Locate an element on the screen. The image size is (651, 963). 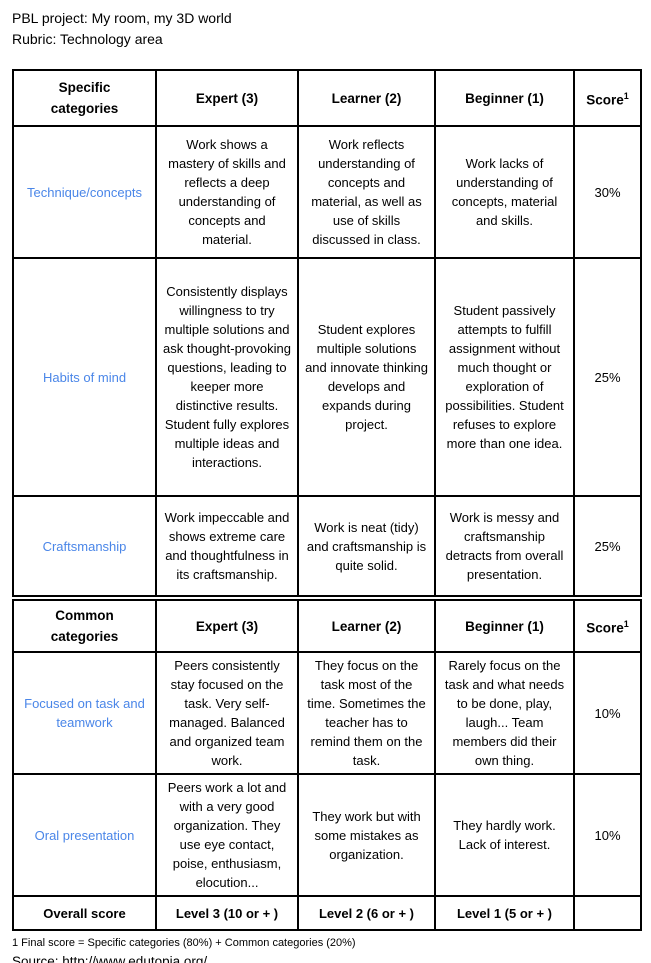
header-expert: Expert (3) is located at coordinates (227, 98).